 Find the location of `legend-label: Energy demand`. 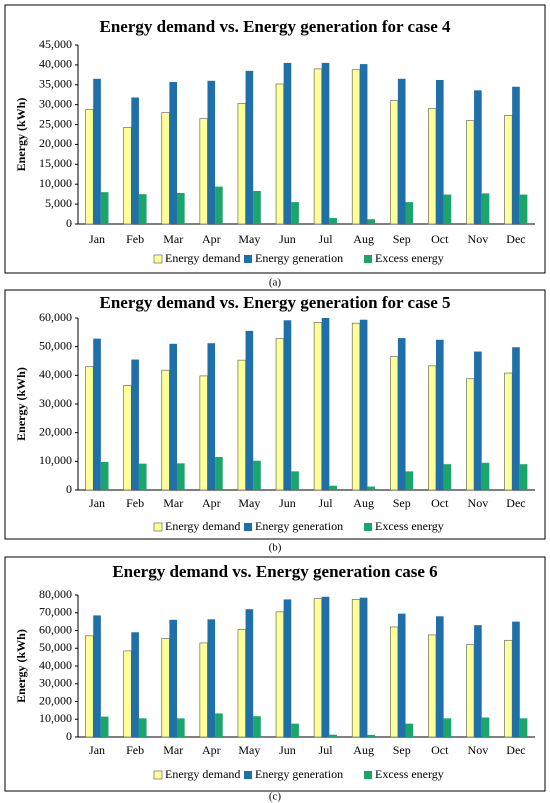

legend-label: Energy demand is located at coordinates (202, 774).